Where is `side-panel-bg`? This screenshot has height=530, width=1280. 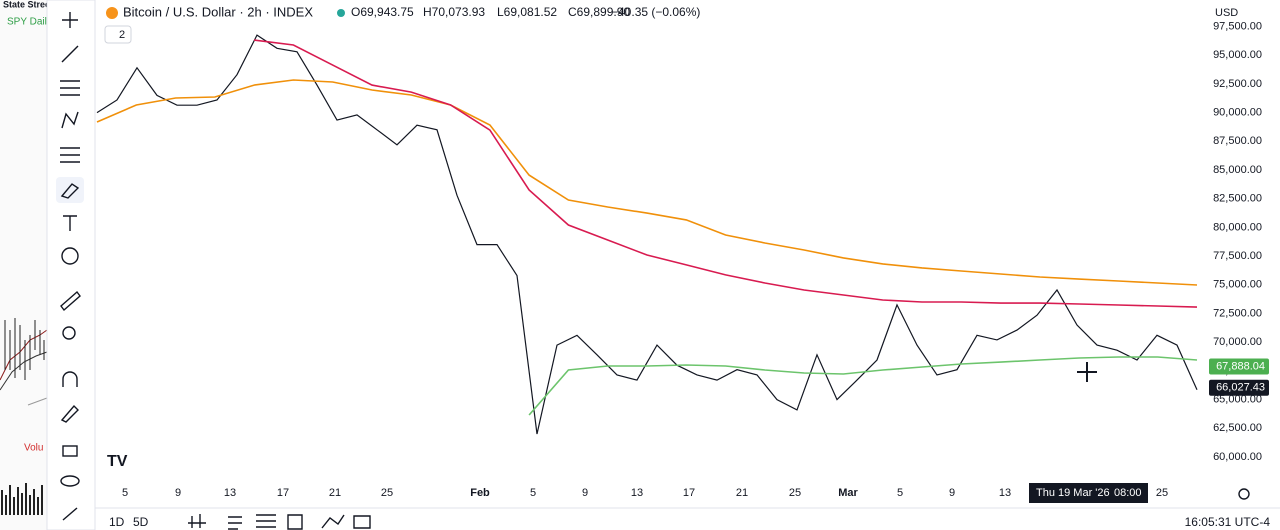
side-panel-bg is located at coordinates (23, 265).